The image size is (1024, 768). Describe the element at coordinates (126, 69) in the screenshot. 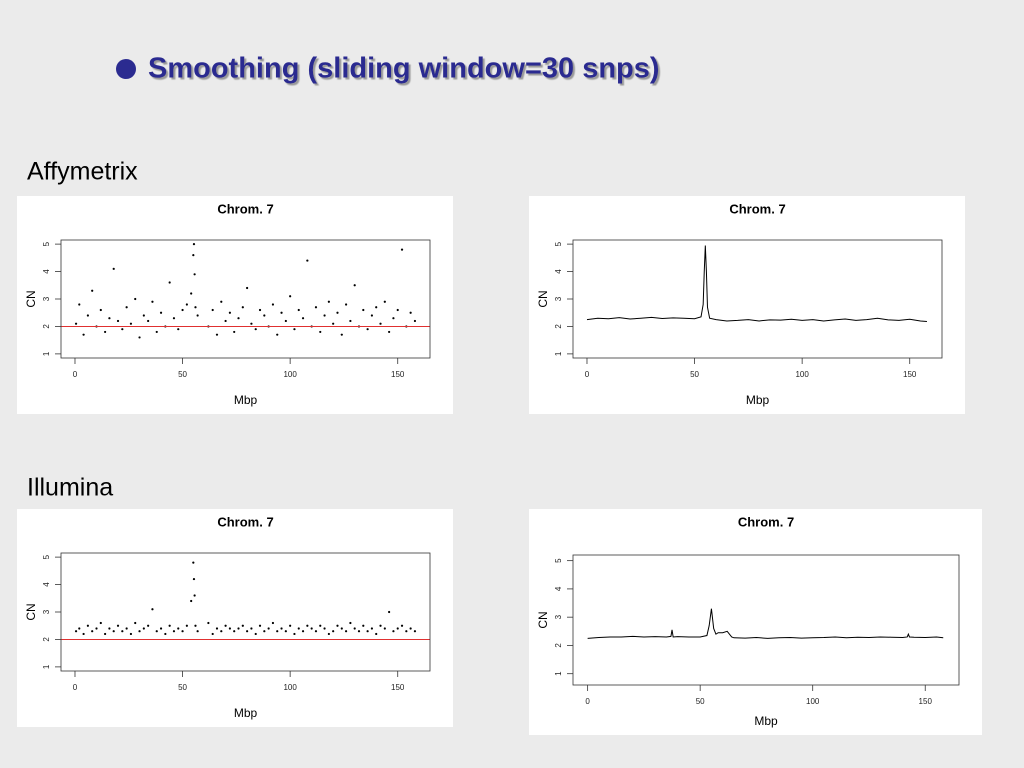

I see `bullet` at that location.